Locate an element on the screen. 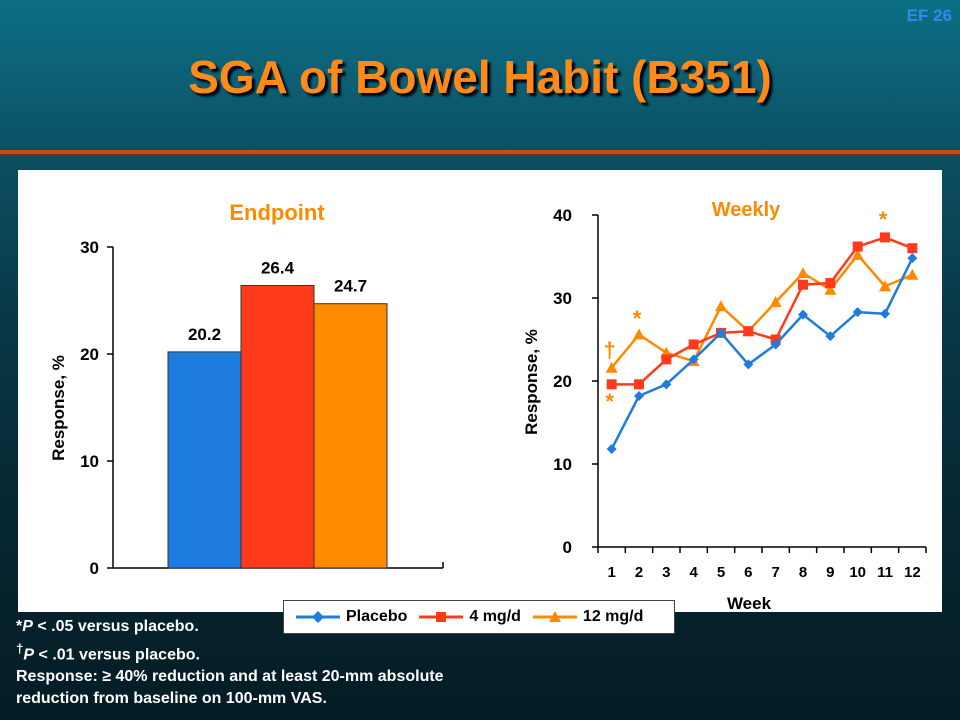 This screenshot has width=960, height=720. endpoint-y-tick-label: 20 is located at coordinates (89, 354).